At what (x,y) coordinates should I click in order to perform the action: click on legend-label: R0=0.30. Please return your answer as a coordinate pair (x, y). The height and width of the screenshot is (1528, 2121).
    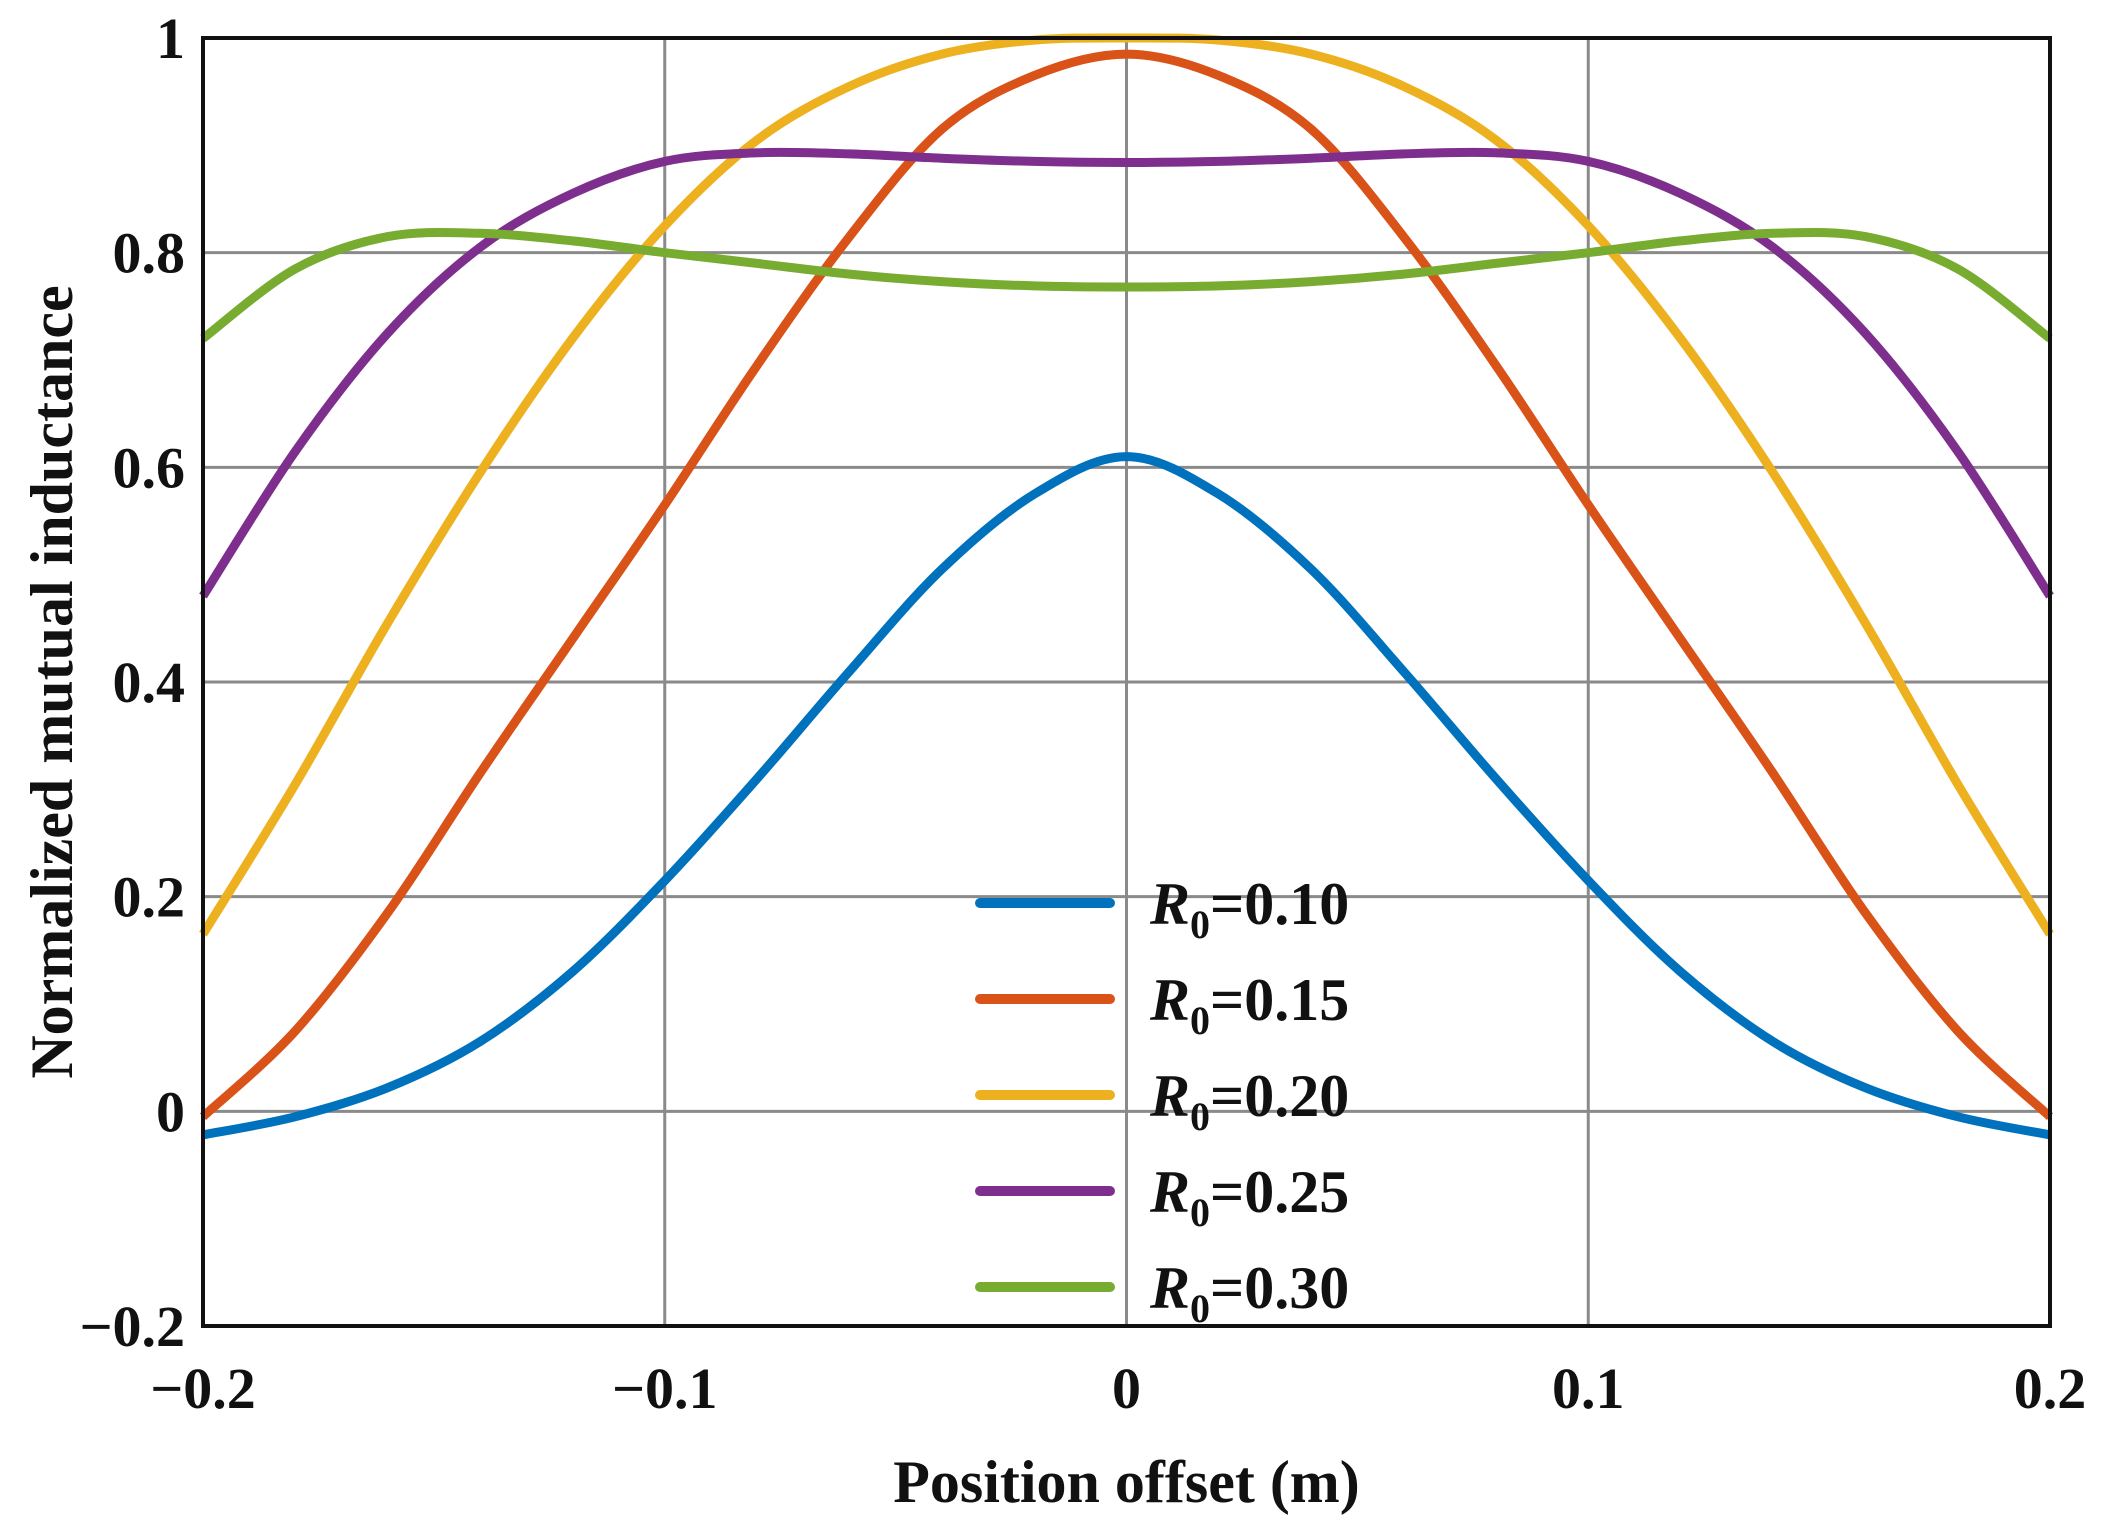
    Looking at the image, I should click on (1249, 1293).